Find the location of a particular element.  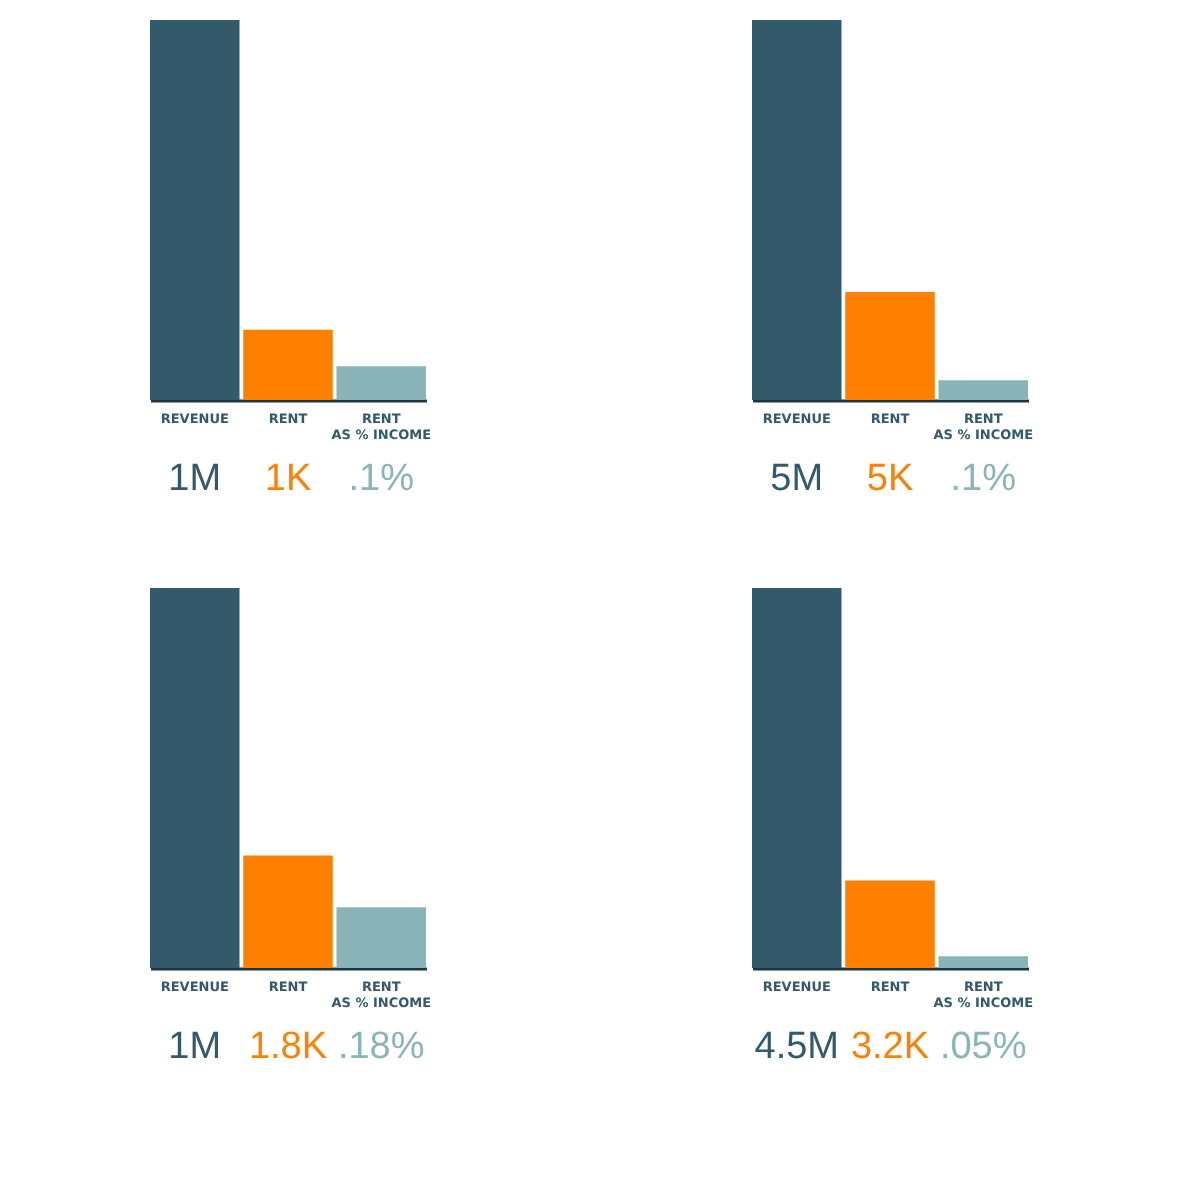

text: 1.8K is located at coordinates (288, 1047).